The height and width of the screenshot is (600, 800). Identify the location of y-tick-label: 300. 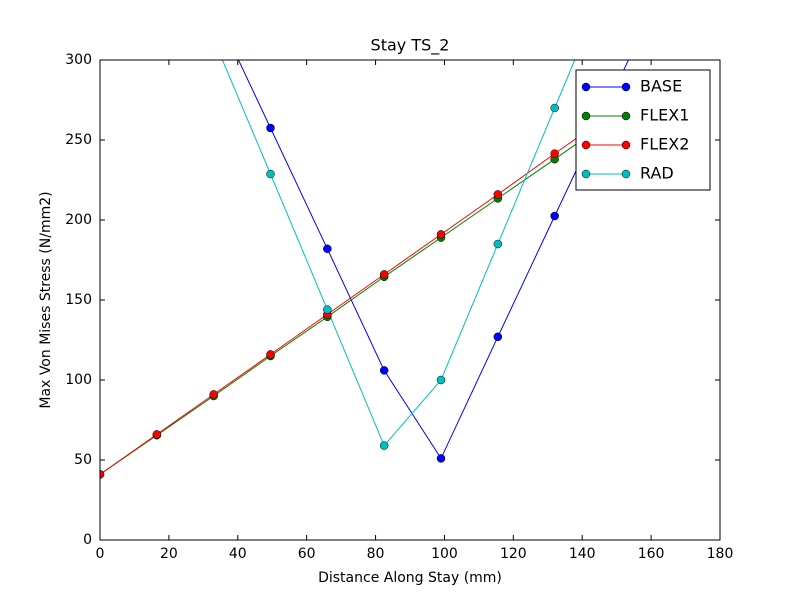
(78, 60).